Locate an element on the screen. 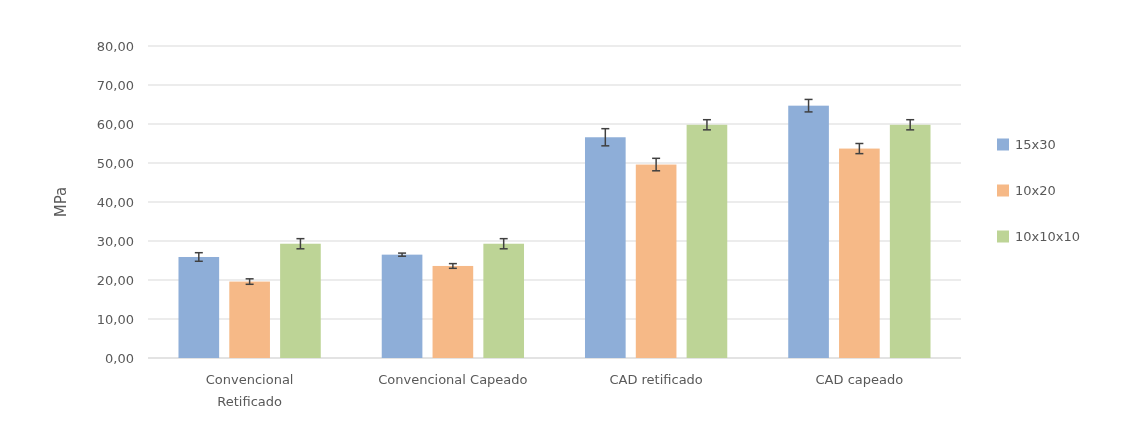 The height and width of the screenshot is (446, 1129). legend-label: 10x20 is located at coordinates (1035, 191).